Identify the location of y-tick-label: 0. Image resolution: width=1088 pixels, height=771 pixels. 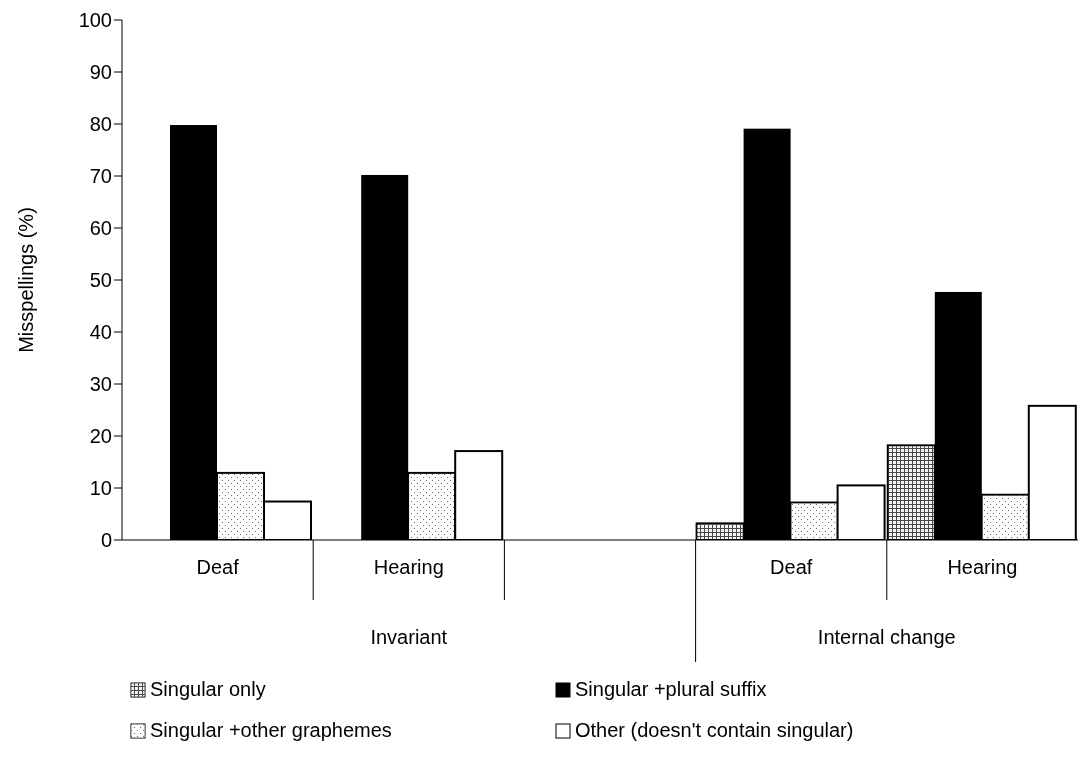
(106, 540).